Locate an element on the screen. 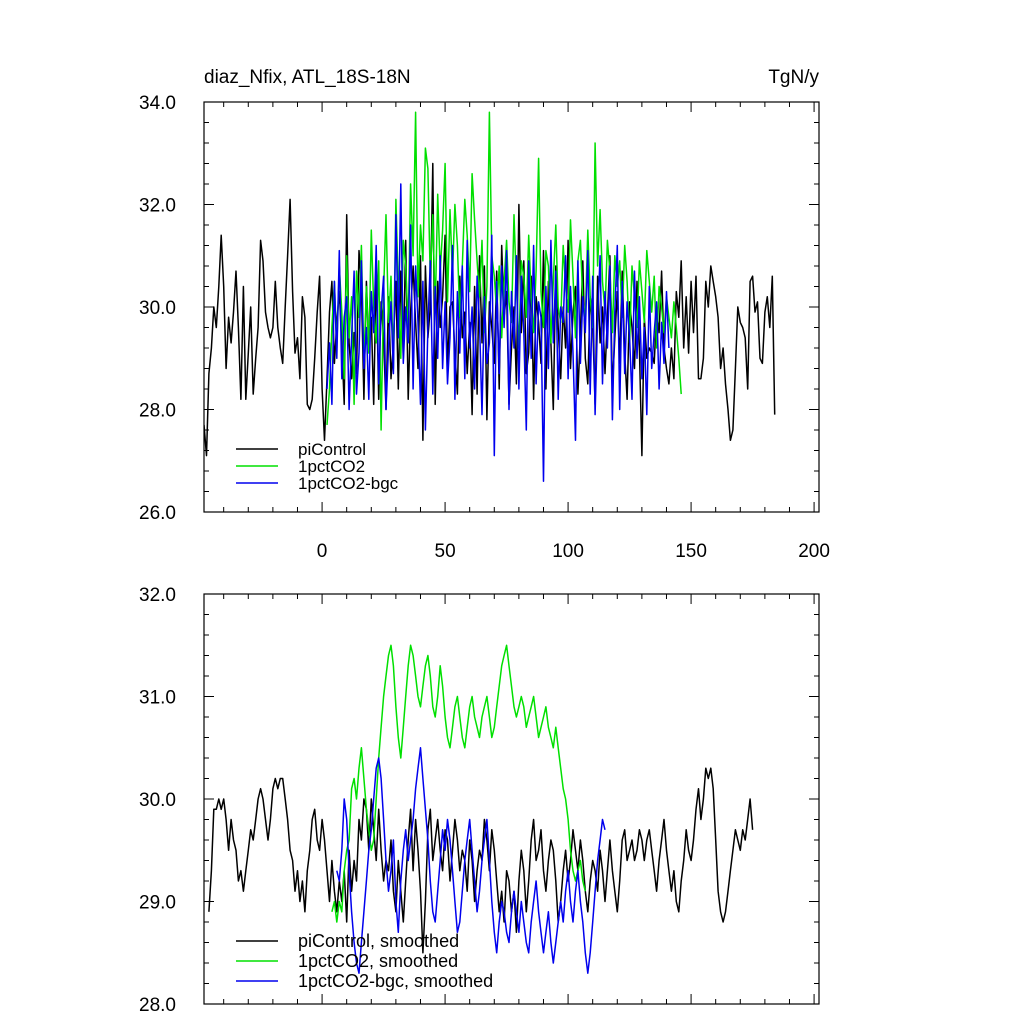 The width and height of the screenshot is (1024, 1024). bottom-y-tick-label: 28.0 is located at coordinates (157, 1005).